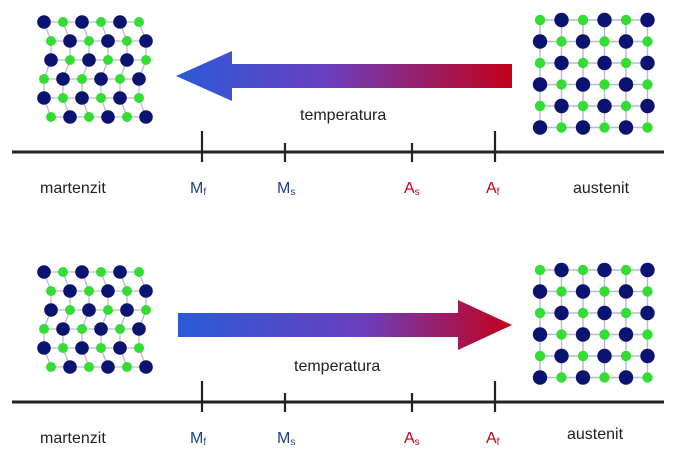 This screenshot has width=675, height=454. What do you see at coordinates (286, 189) in the screenshot?
I see `marker-ms-top: Ms` at bounding box center [286, 189].